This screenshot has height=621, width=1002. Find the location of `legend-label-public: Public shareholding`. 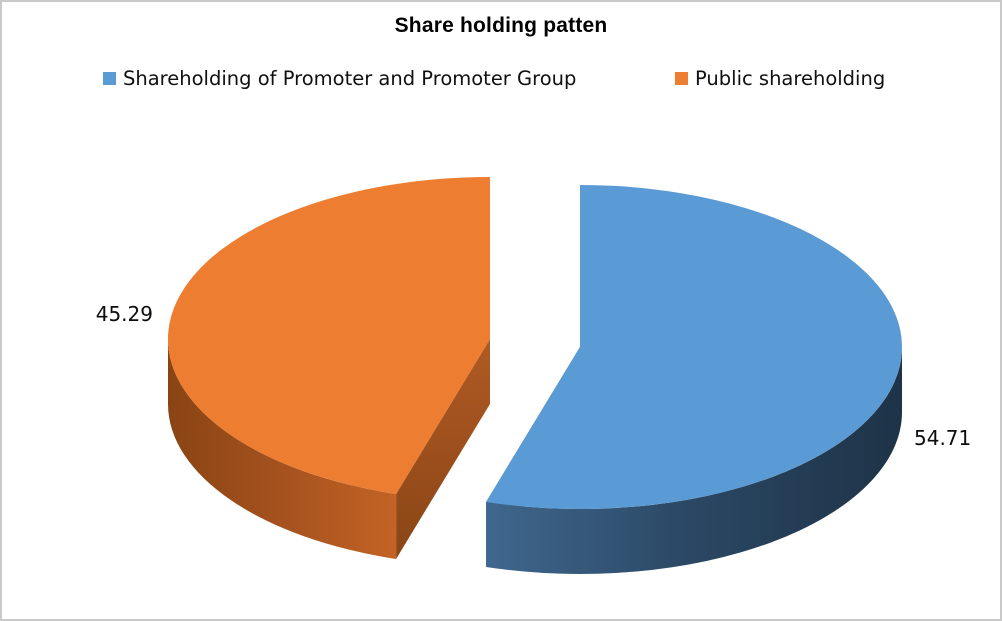

legend-label-public: Public shareholding is located at coordinates (790, 78).